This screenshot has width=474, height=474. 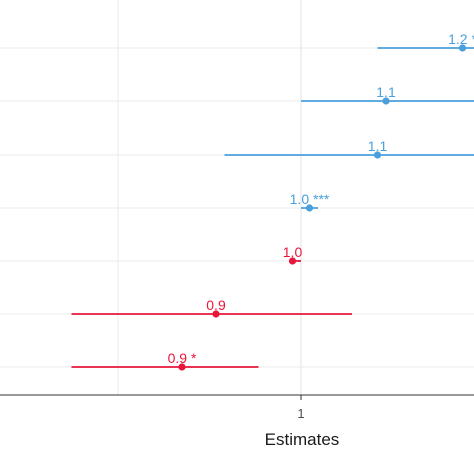 I want to click on estimate-row: 1.2 *, so click(x=425, y=41).